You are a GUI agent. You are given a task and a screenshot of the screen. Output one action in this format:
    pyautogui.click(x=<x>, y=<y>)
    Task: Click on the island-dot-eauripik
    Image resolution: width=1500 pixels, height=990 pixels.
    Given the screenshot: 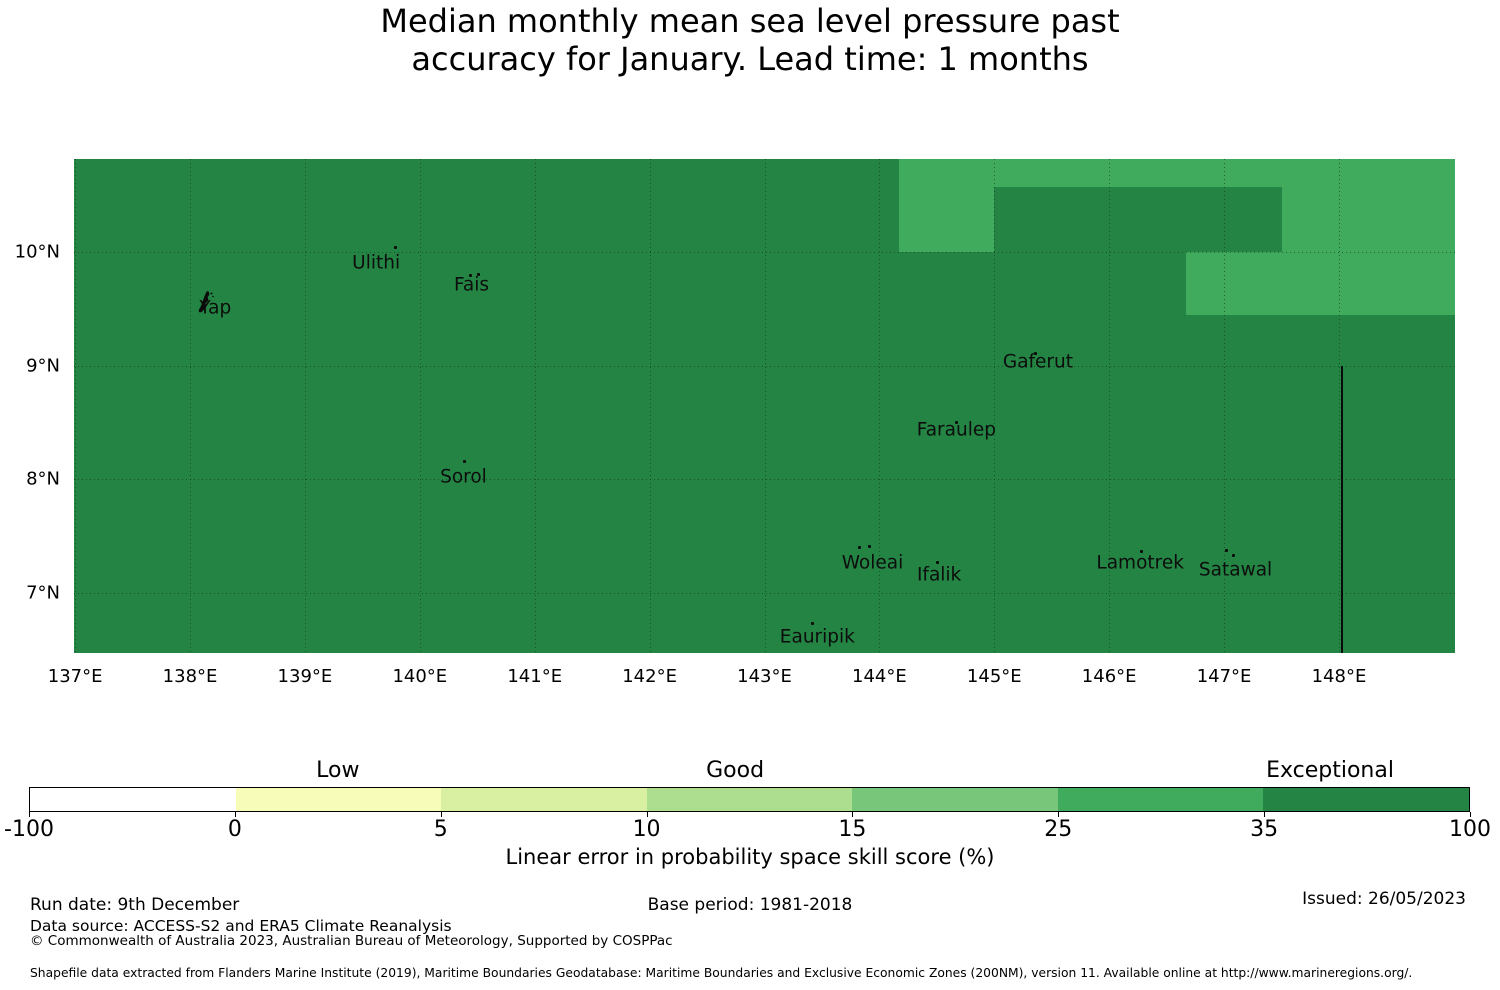 What is the action you would take?
    pyautogui.click(x=813, y=623)
    